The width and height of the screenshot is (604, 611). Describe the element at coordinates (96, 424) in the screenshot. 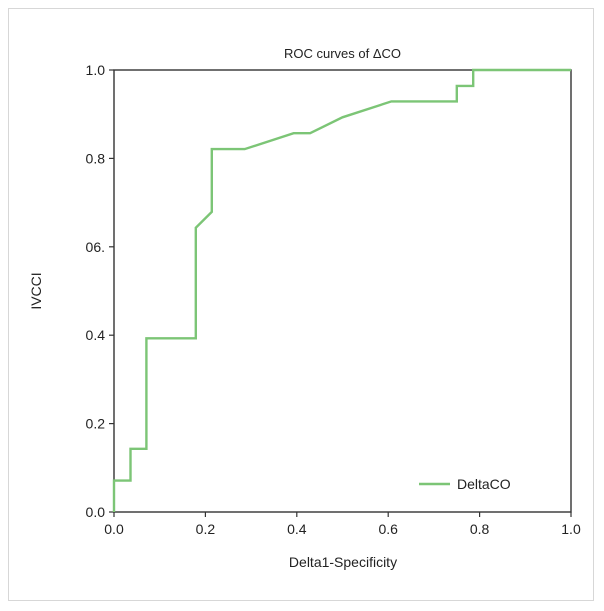

I see `y-tick-label: 0.2` at that location.